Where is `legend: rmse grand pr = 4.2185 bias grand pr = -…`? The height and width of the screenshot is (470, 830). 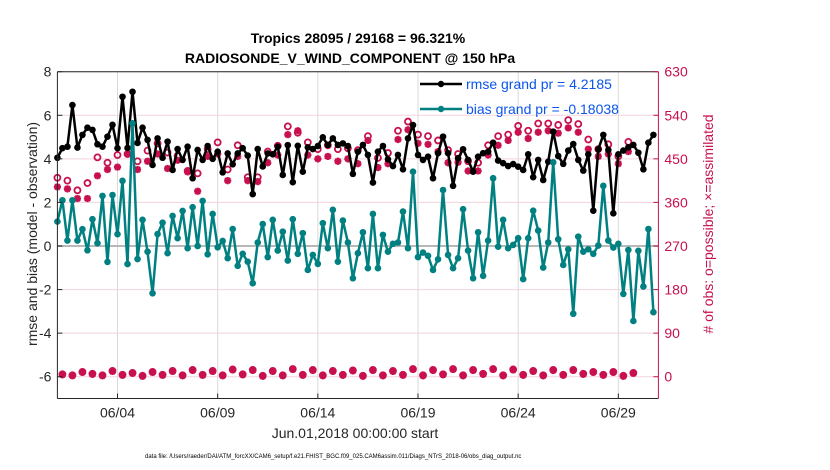
legend: rmse grand pr = 4.2185 bias grand pr = -… is located at coordinates (519, 96).